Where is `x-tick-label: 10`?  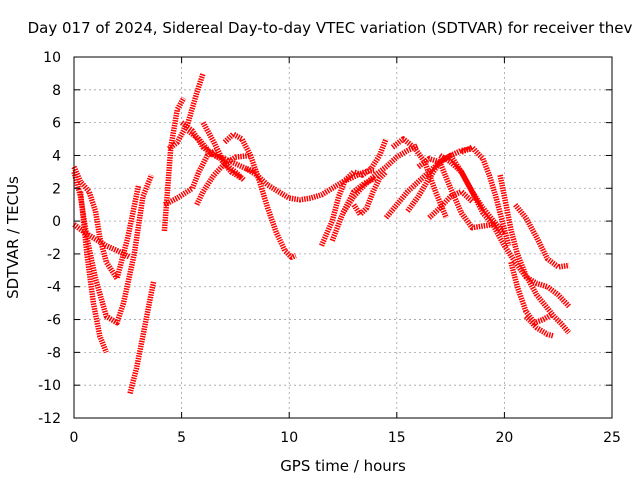
x-tick-label: 10 is located at coordinates (289, 438).